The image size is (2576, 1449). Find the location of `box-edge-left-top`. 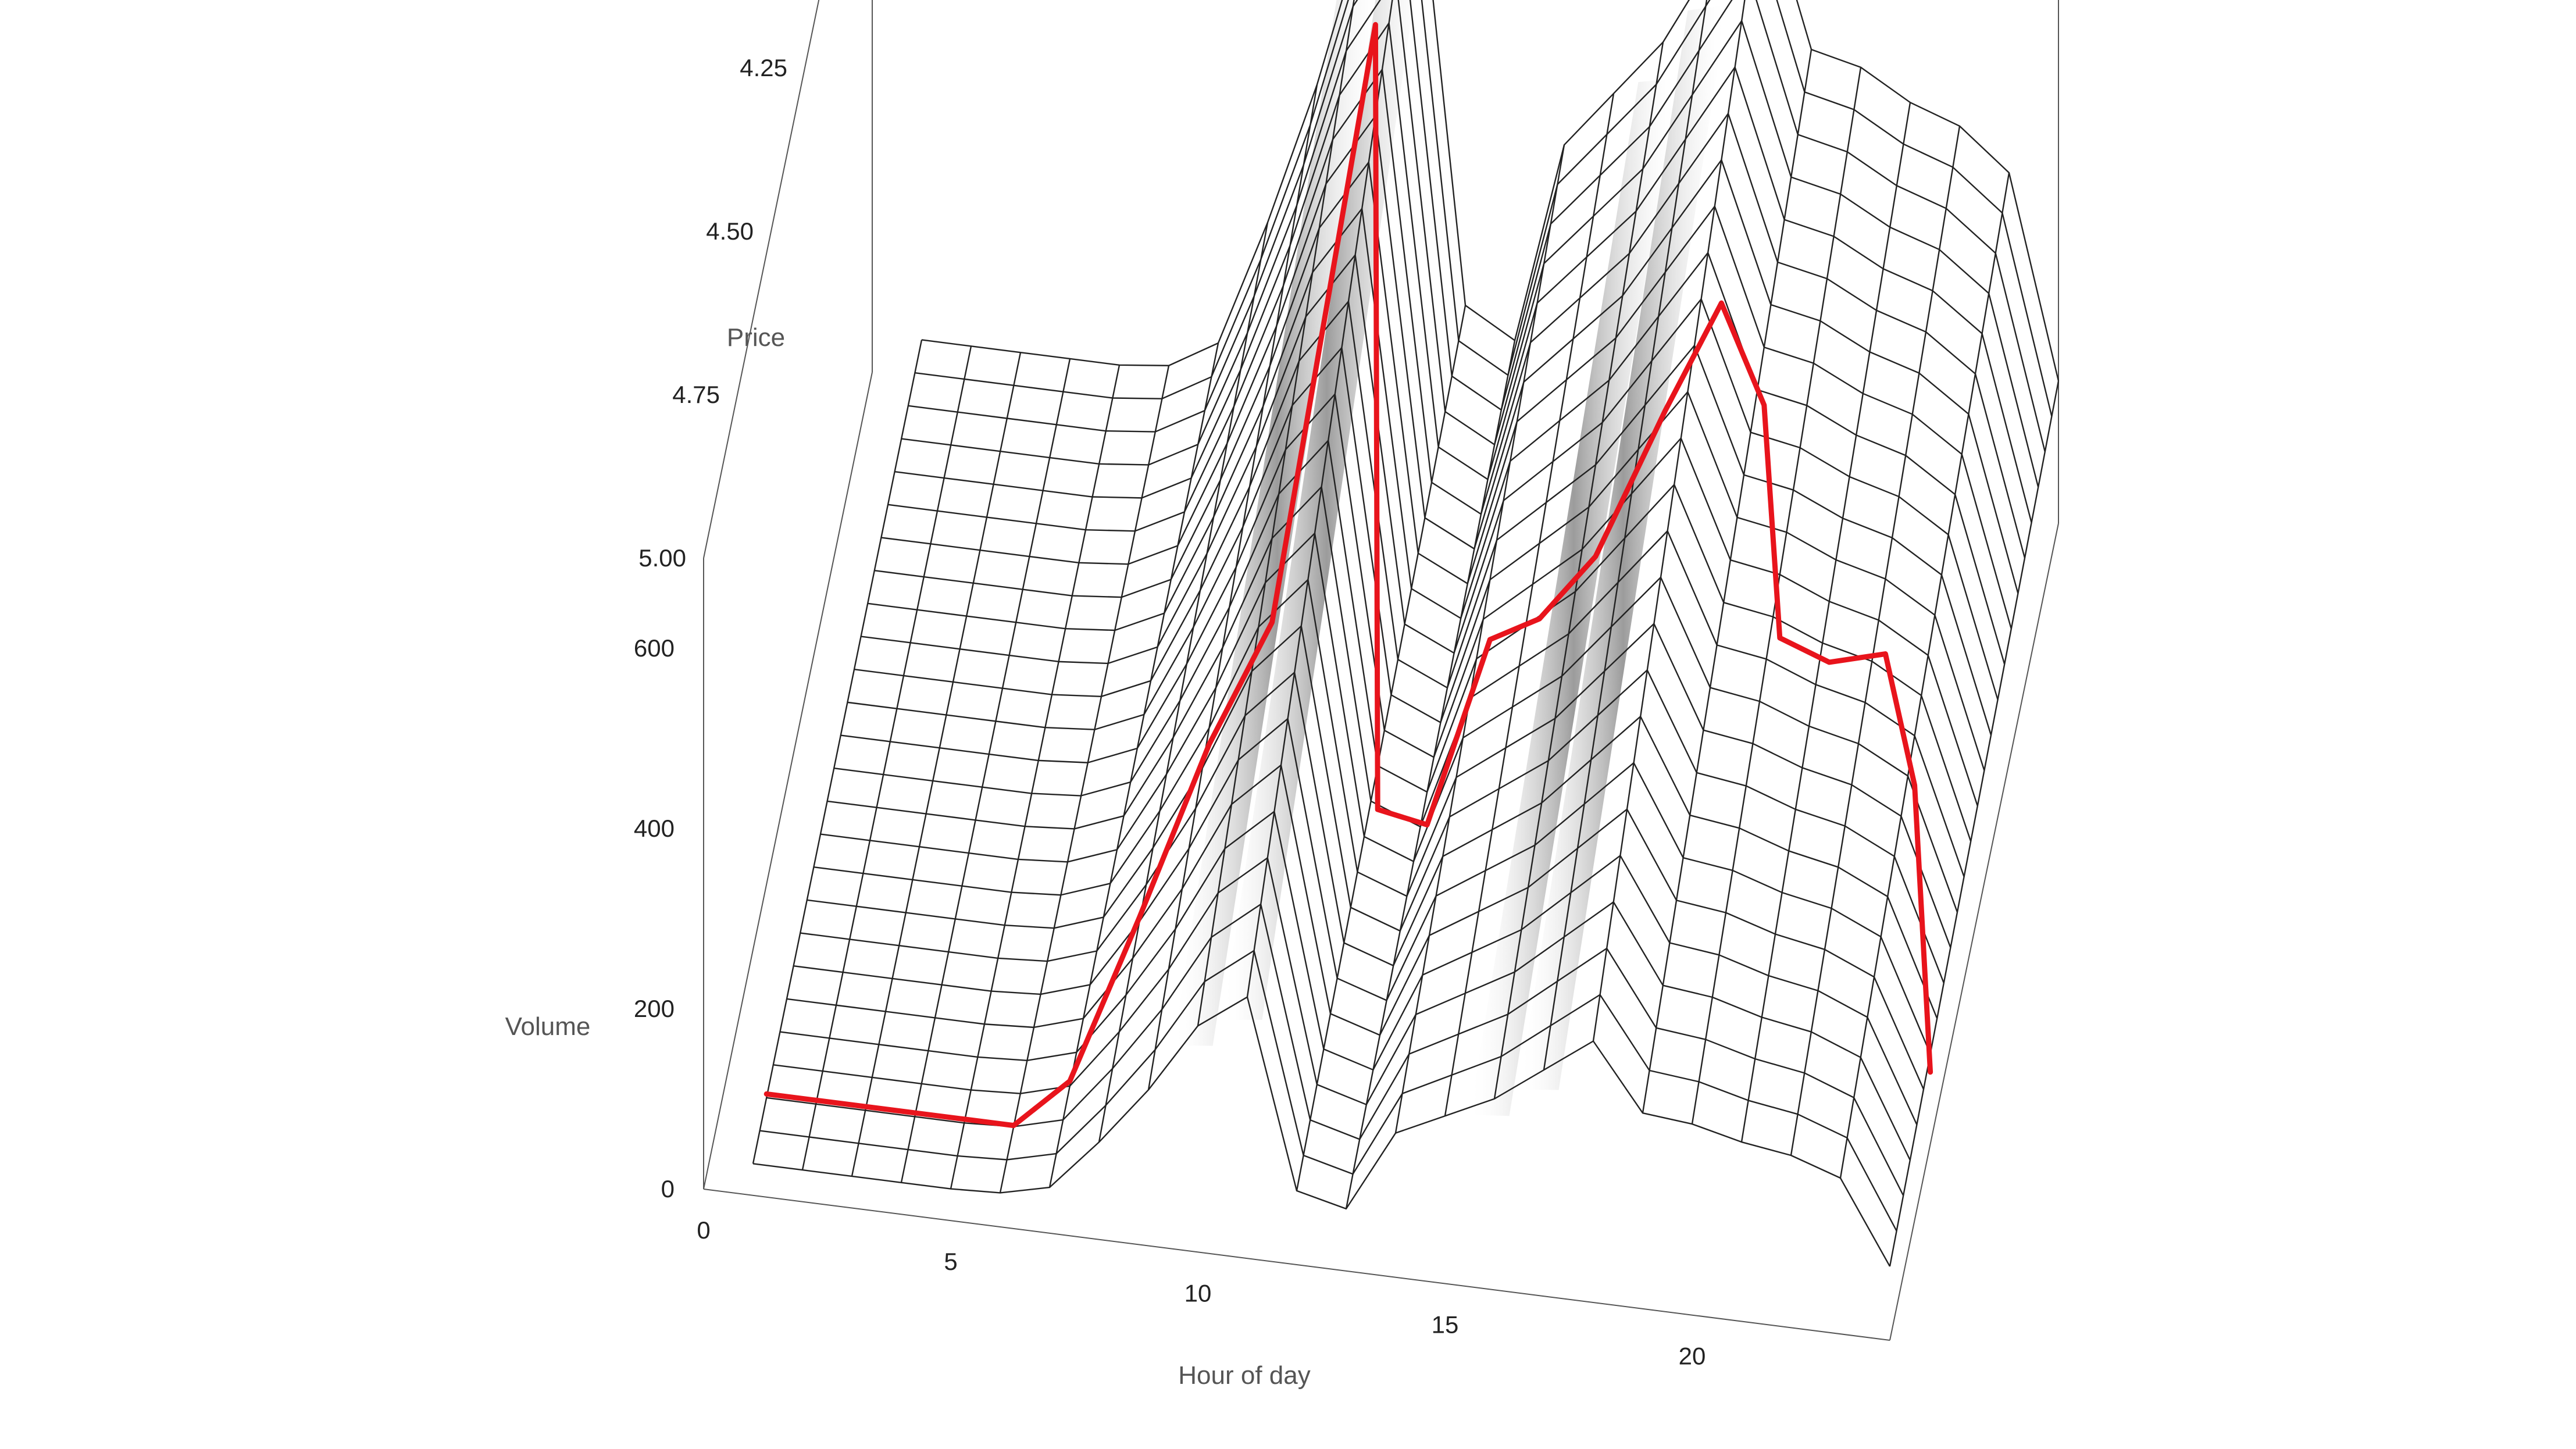

box-edge-left-top is located at coordinates (762, 280).